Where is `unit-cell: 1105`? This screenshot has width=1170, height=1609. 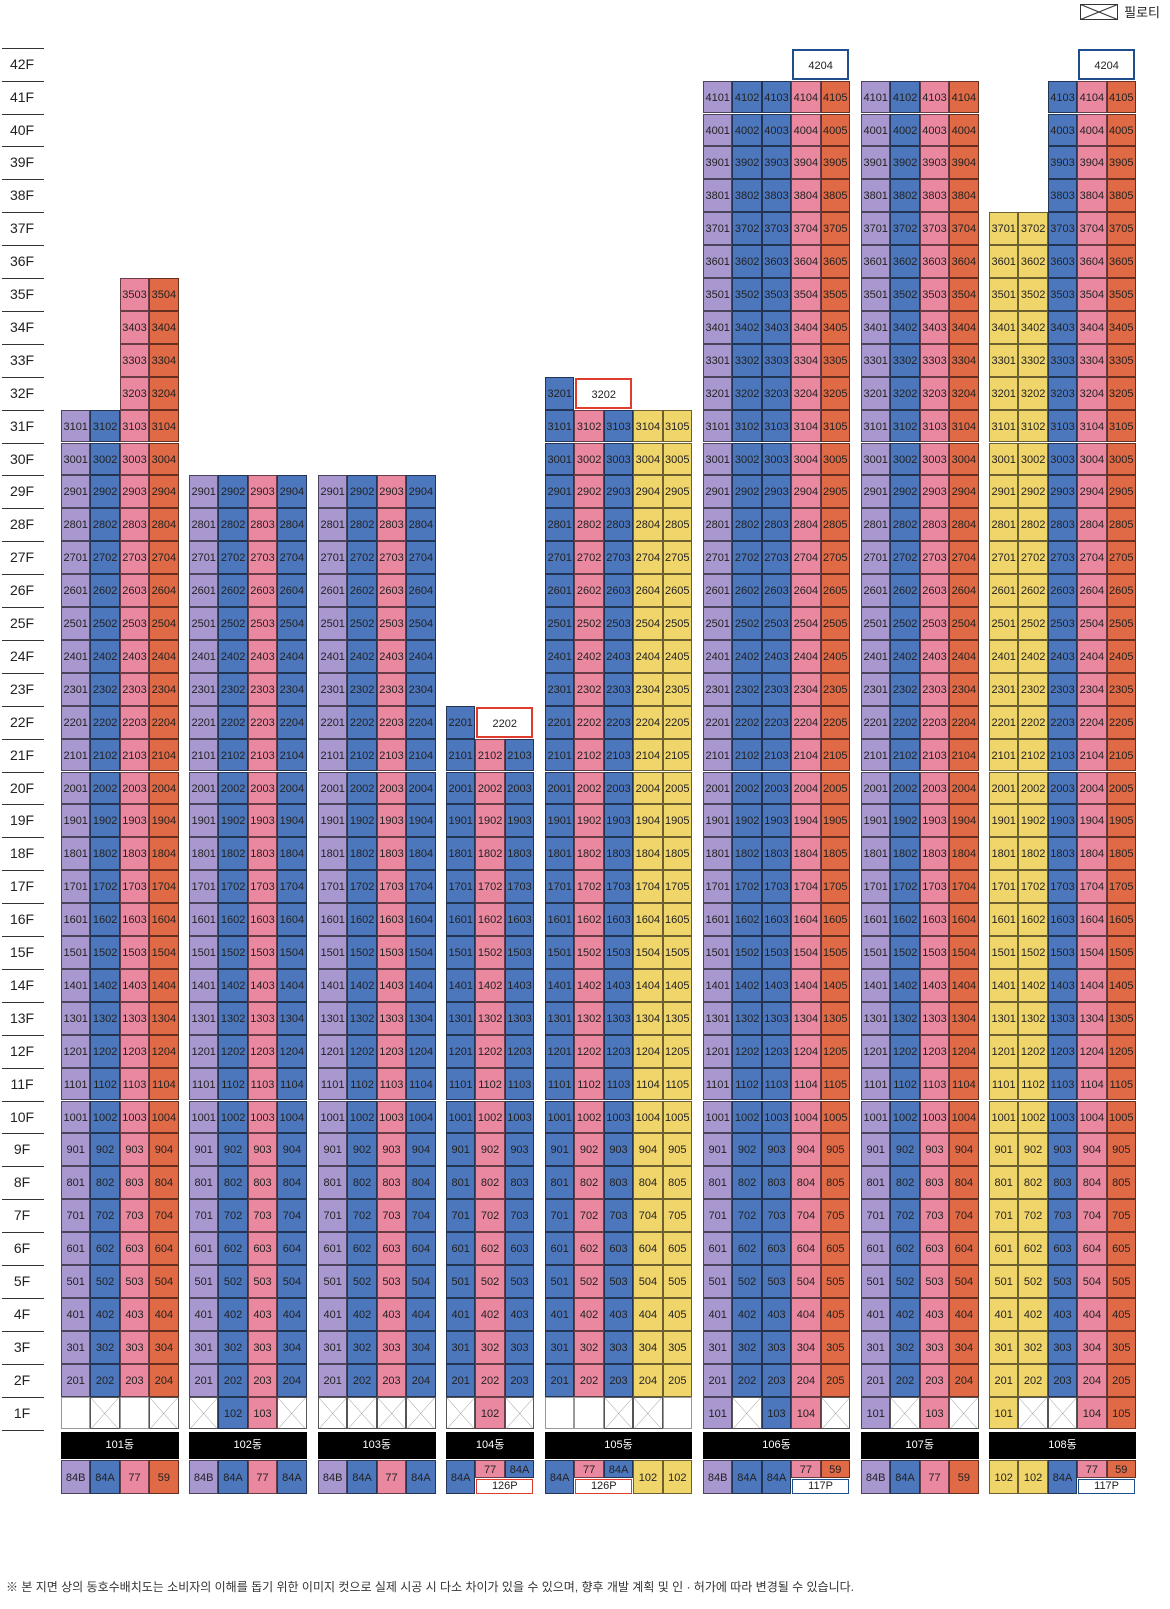
unit-cell: 1105 is located at coordinates (1121, 1084).